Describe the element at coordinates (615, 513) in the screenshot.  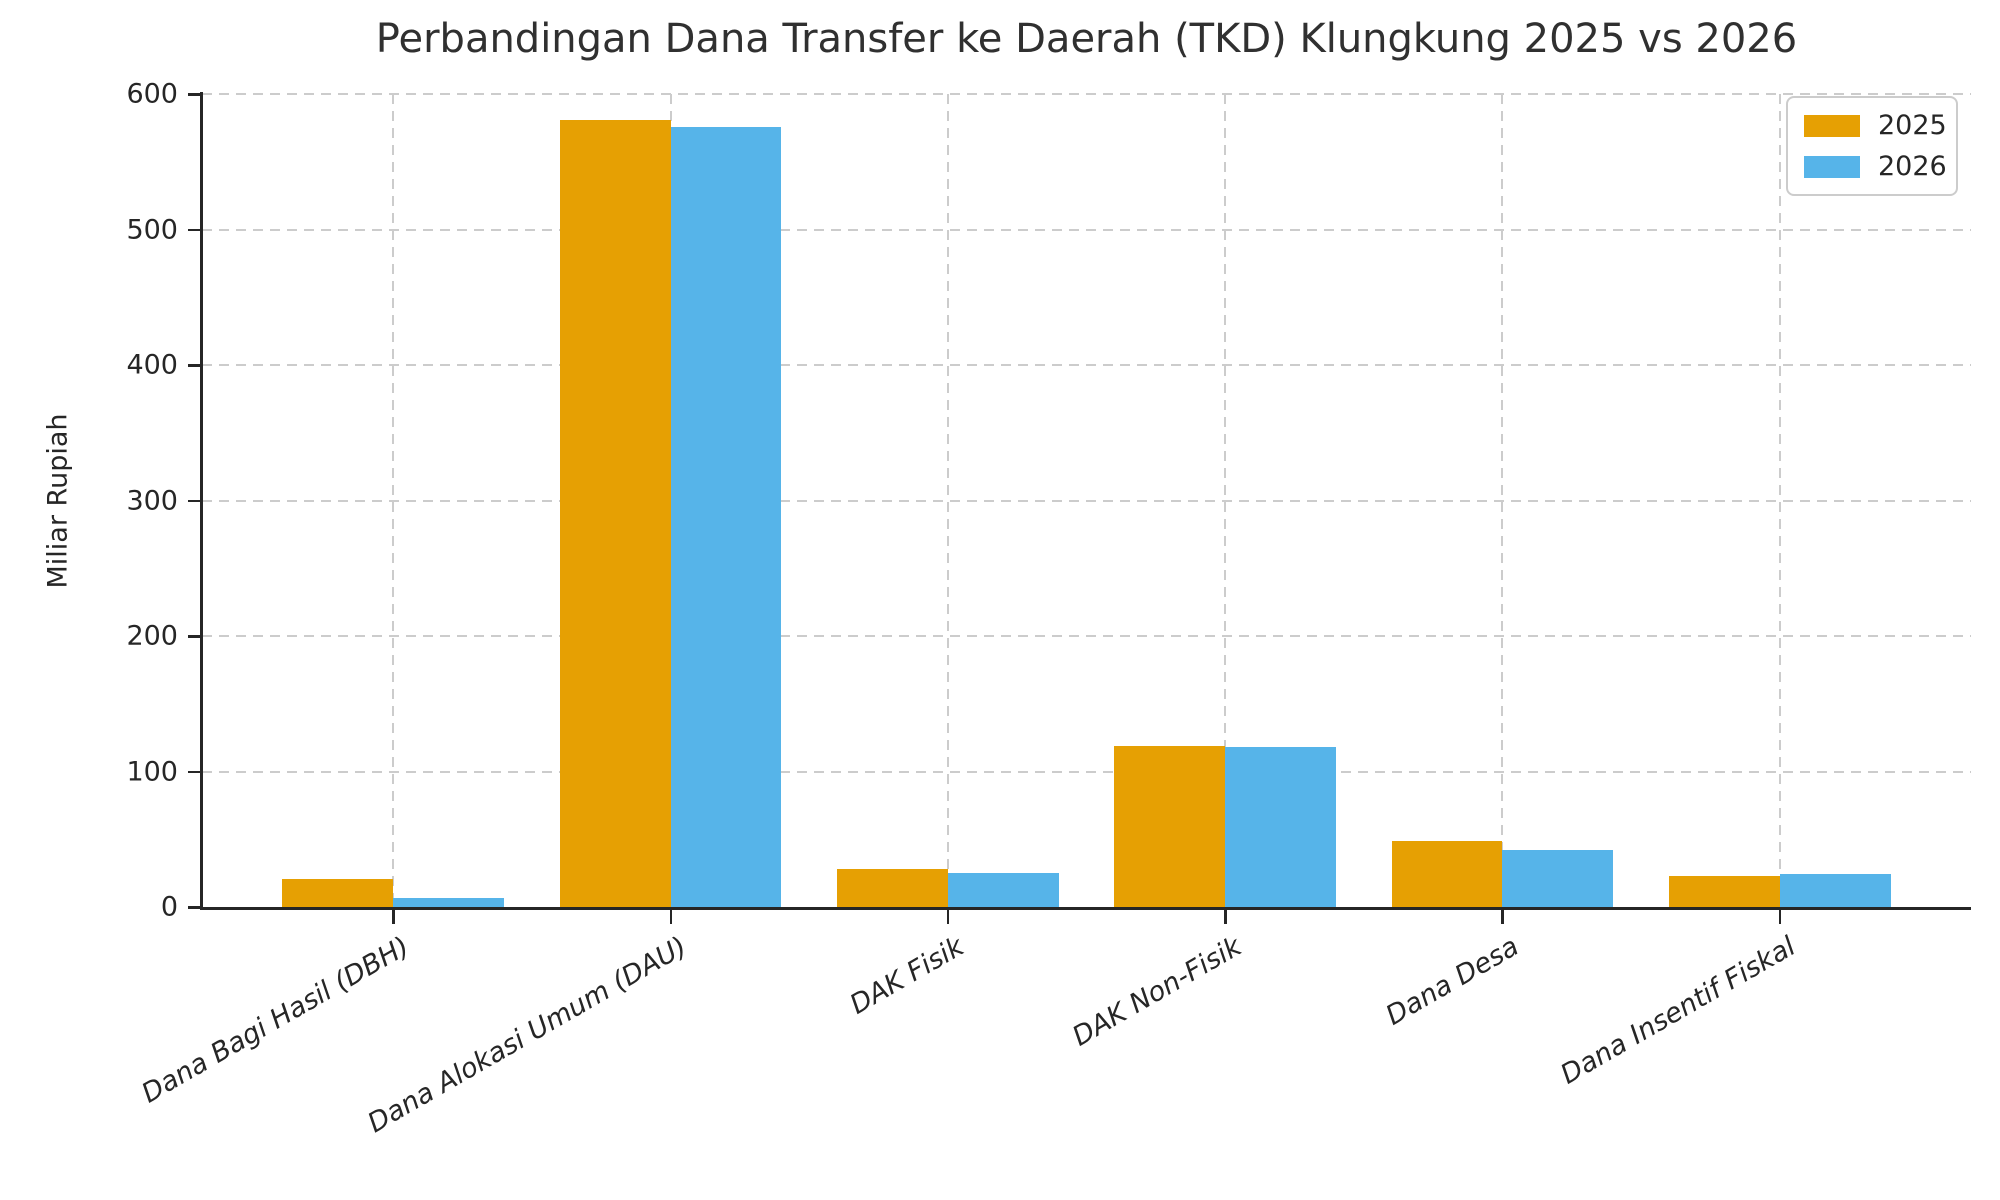
I see `bar-2025-dana-alokasi-umum-dau` at that location.